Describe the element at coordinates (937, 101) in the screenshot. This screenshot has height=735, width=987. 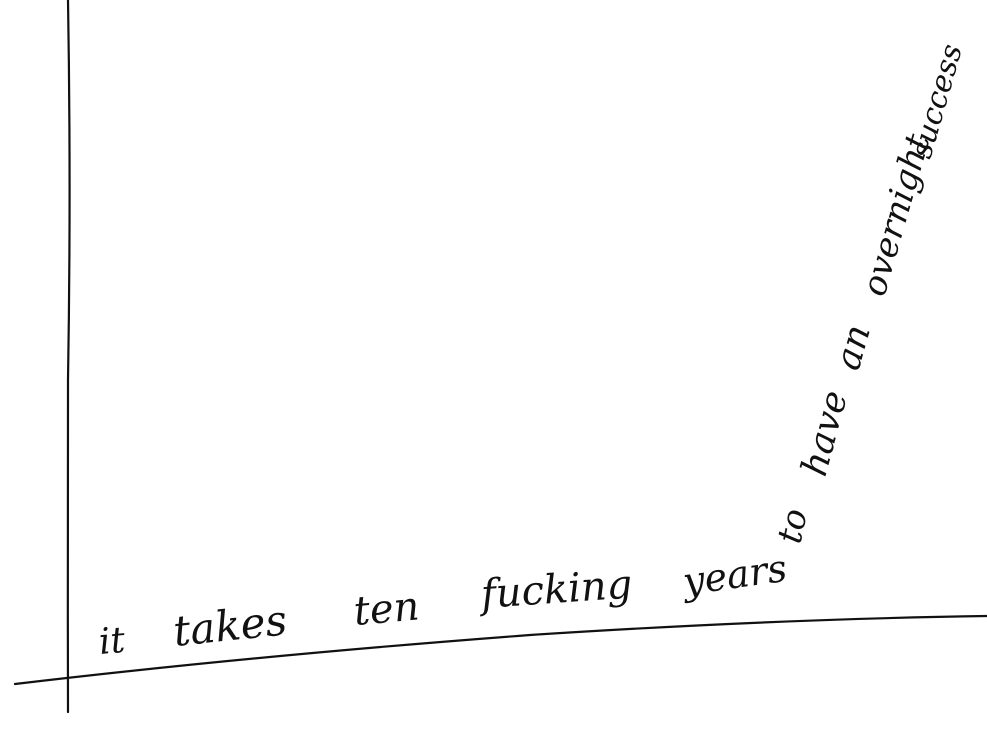
I see `word-success: success` at that location.